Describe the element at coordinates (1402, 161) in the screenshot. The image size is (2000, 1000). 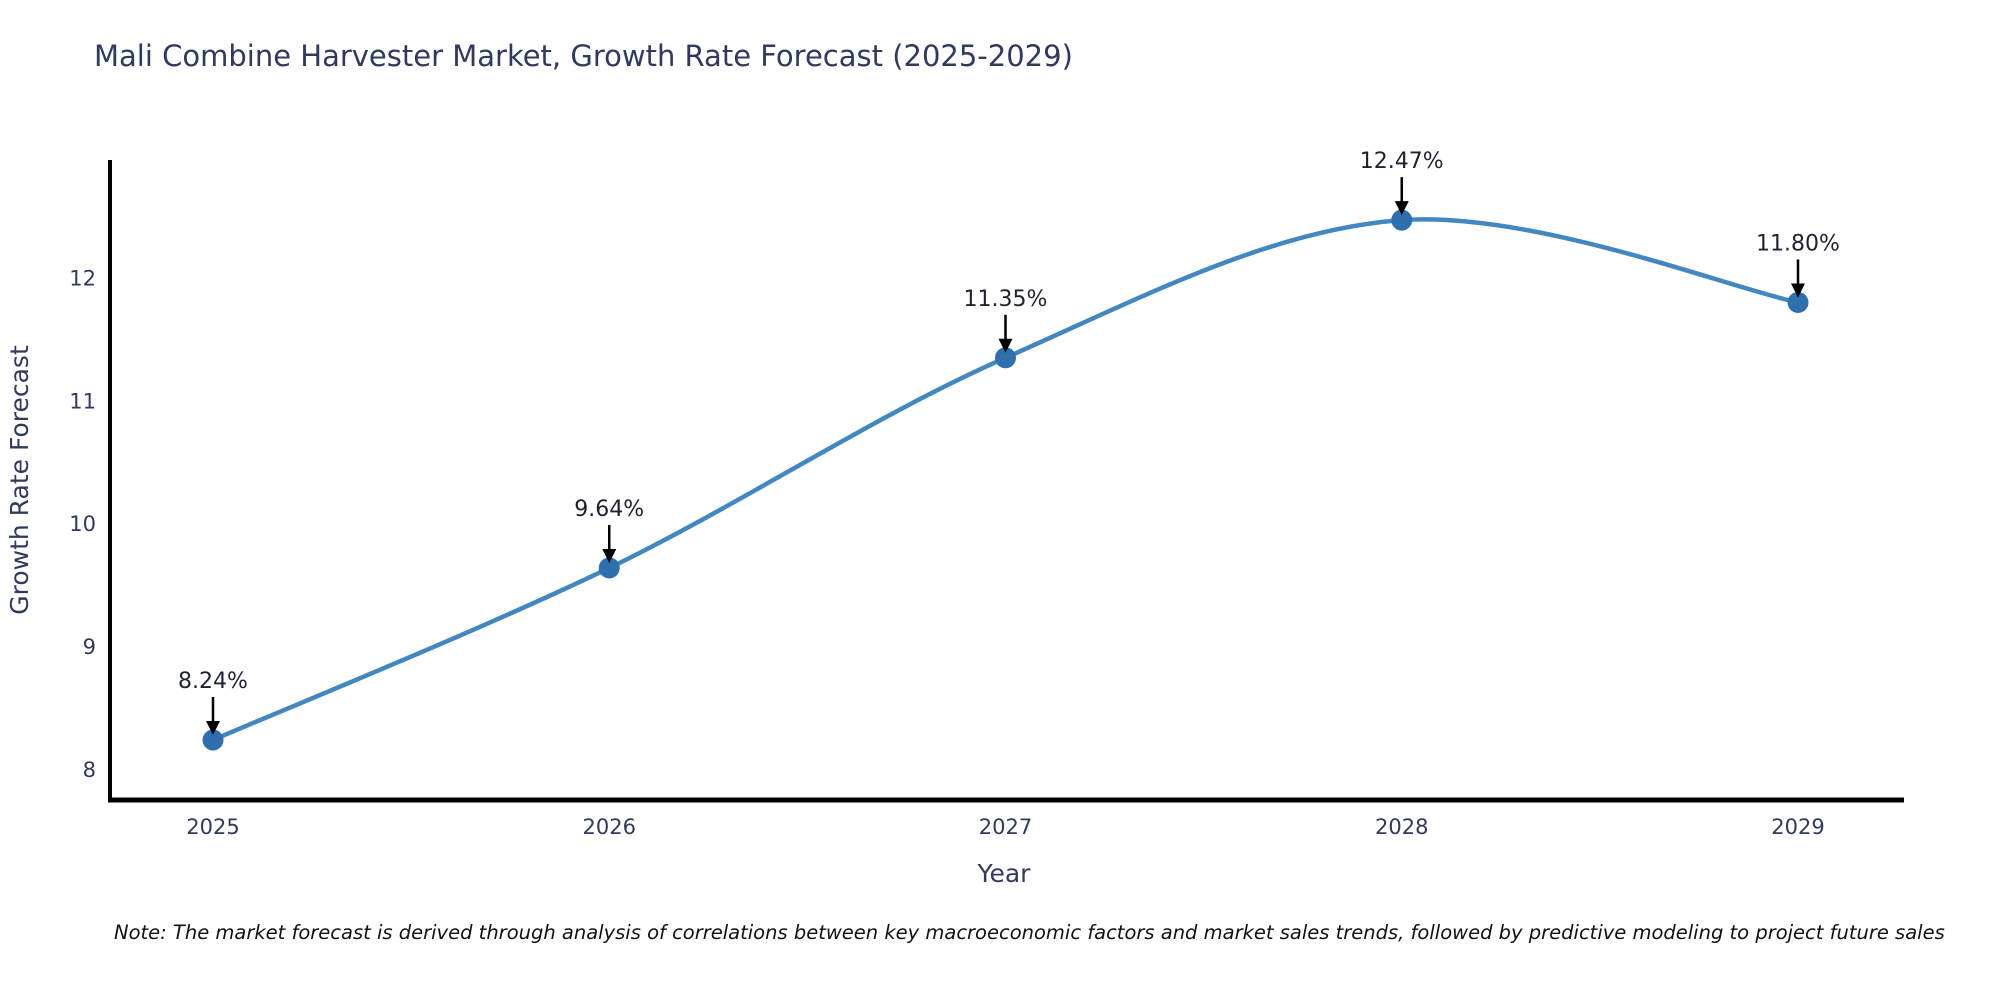
I see `annotation-label: 12.47%` at that location.